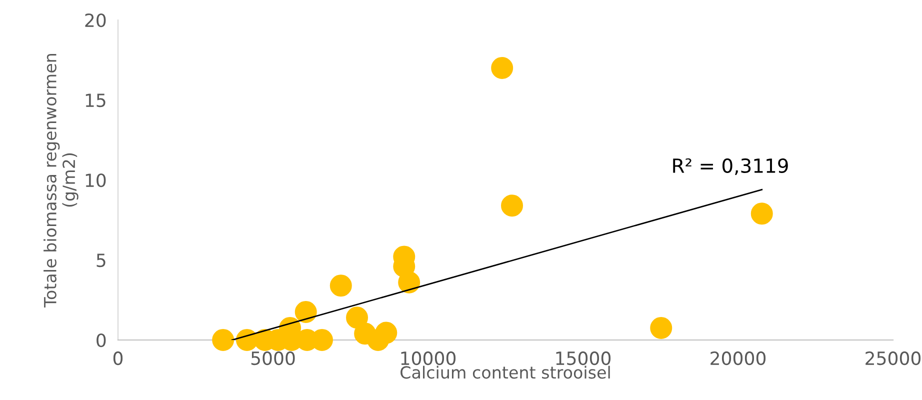 The image size is (922, 400). What do you see at coordinates (96, 101) in the screenshot?
I see `y-tick-label: 15` at bounding box center [96, 101].